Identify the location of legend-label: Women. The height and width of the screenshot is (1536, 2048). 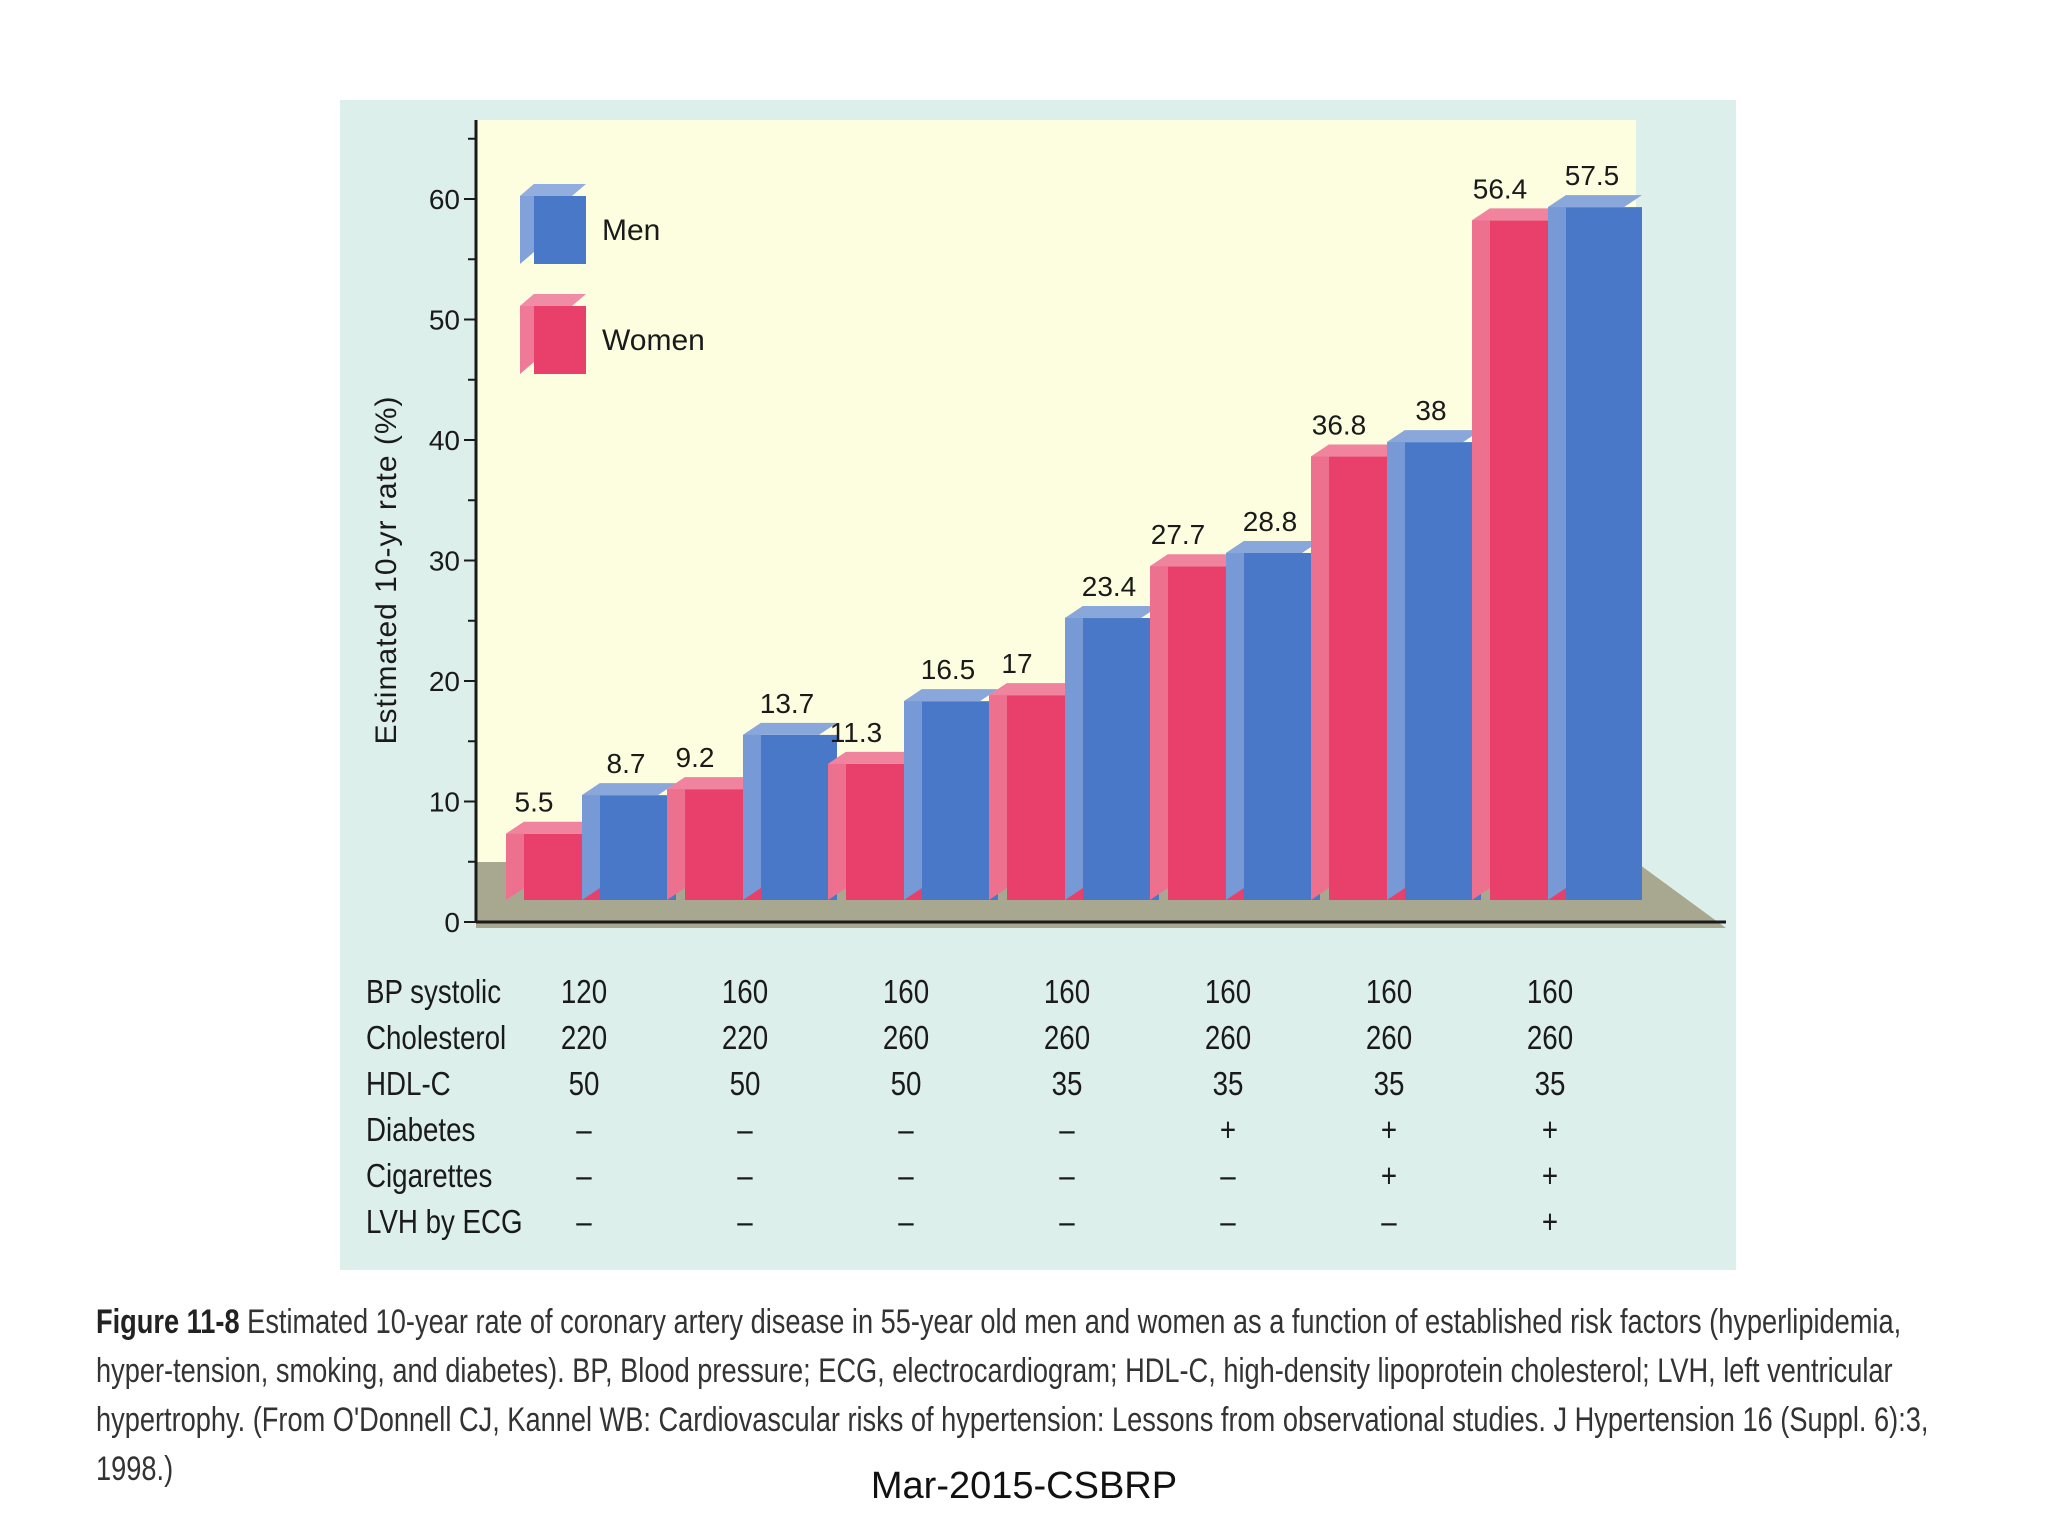
(653, 340).